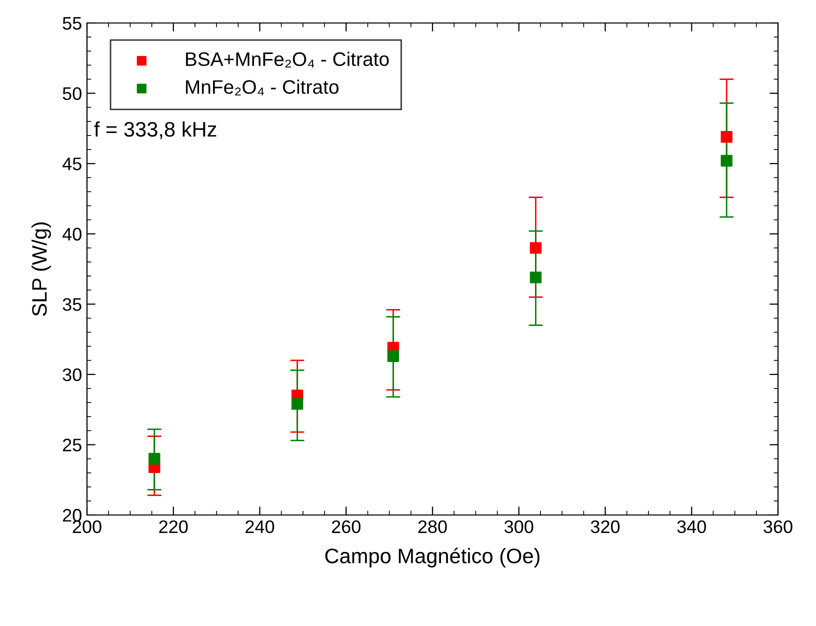  Describe the element at coordinates (173, 527) in the screenshot. I see `x-tick-label: 220` at that location.